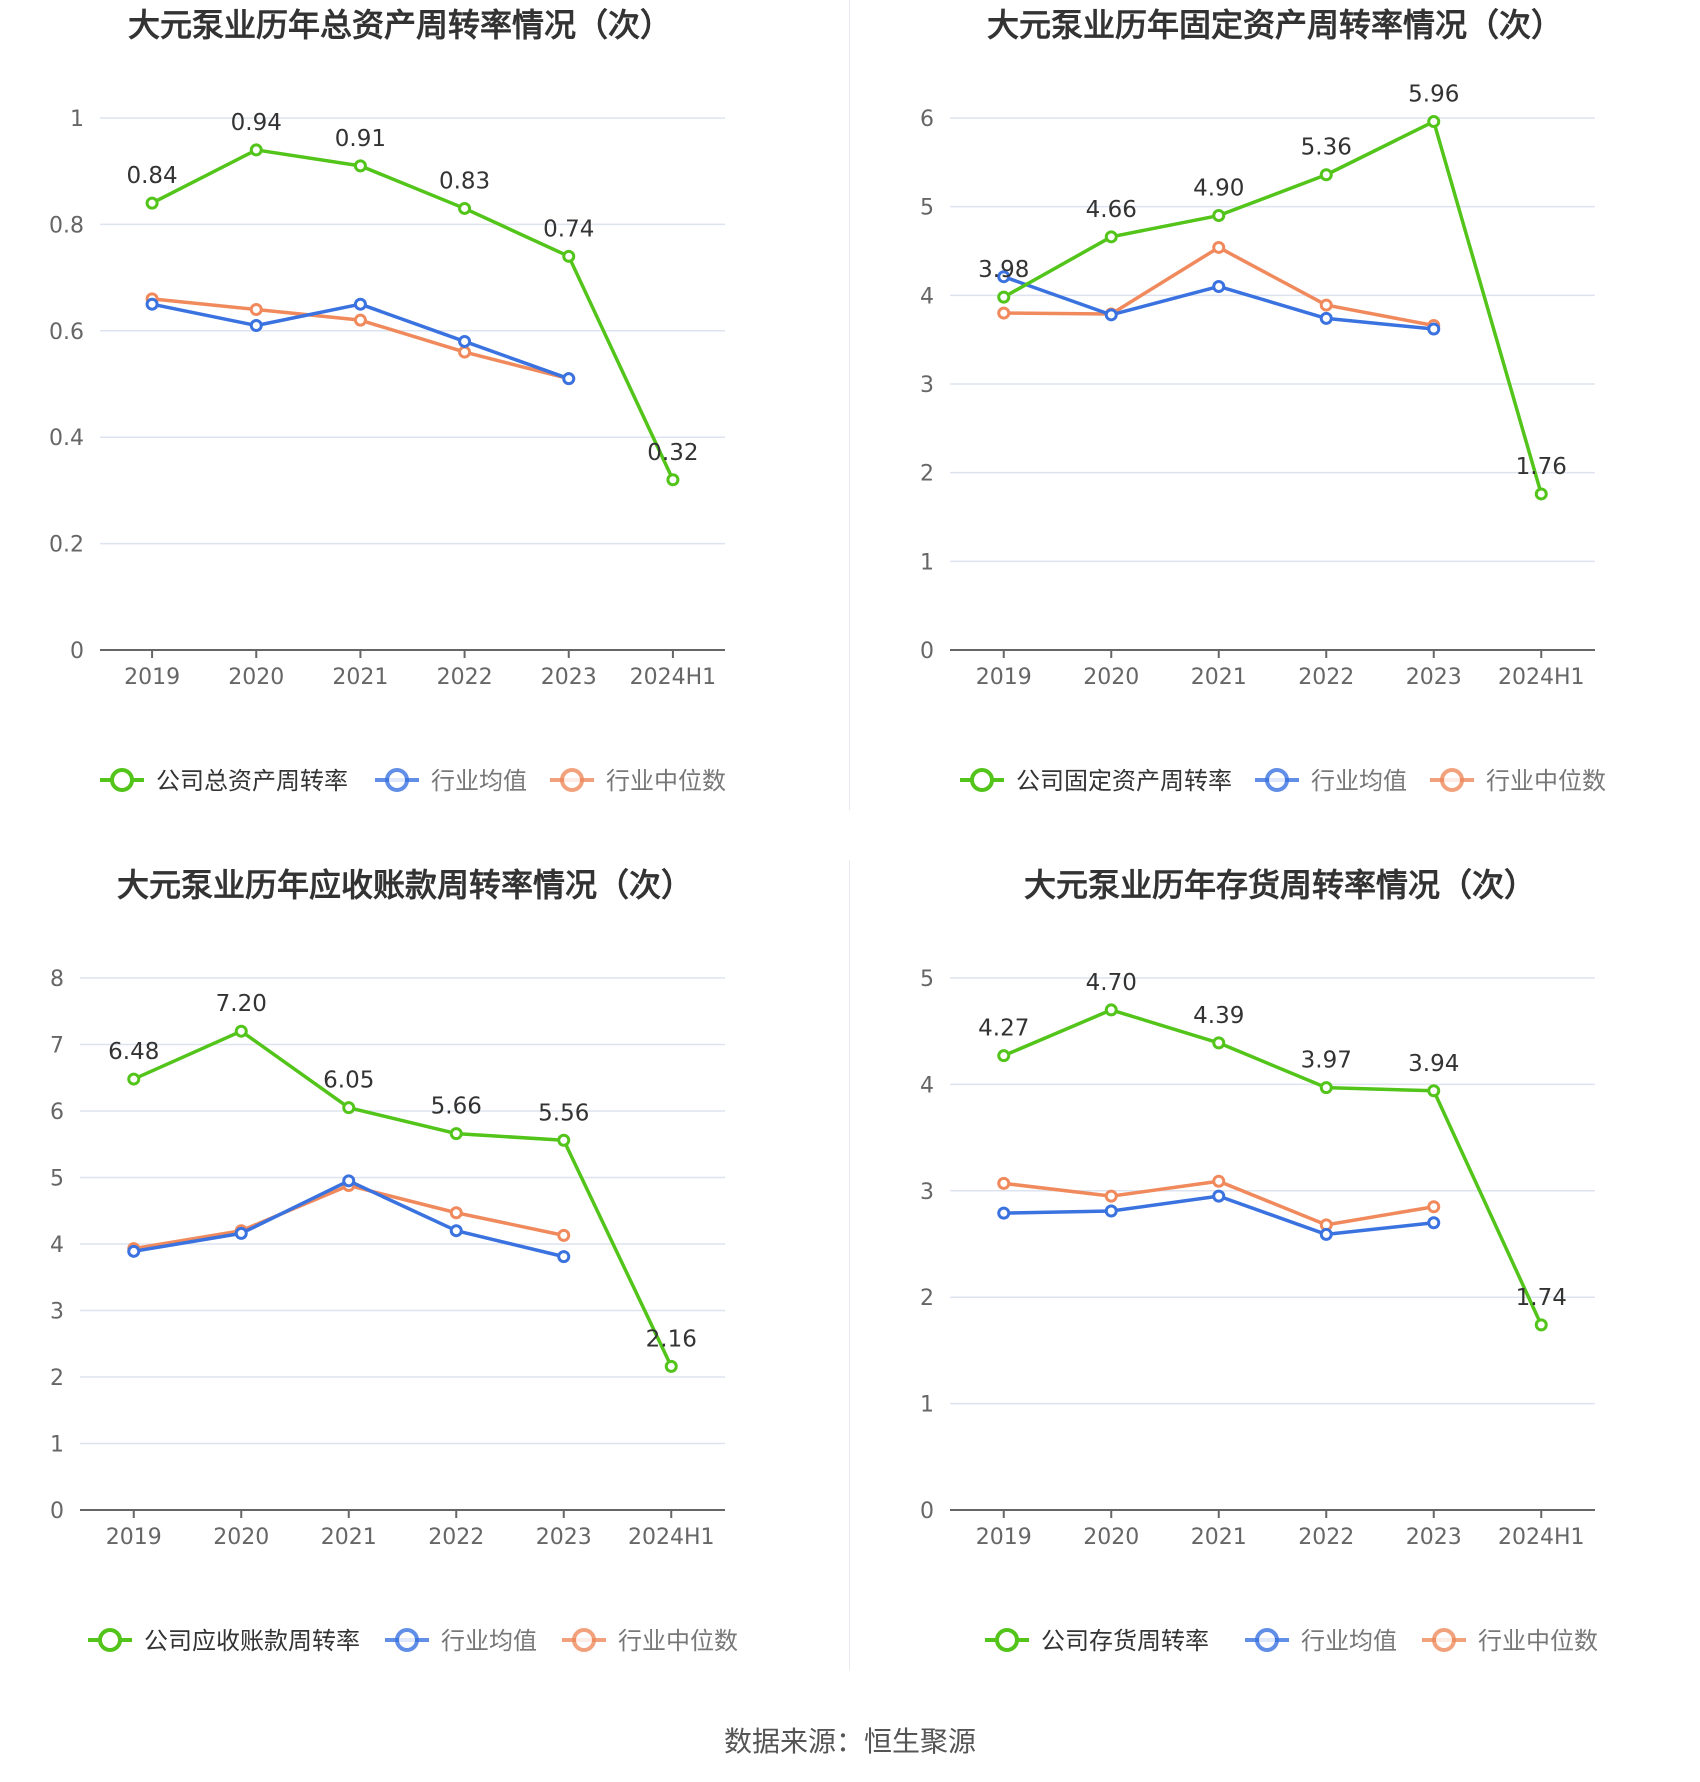 This screenshot has height=1782, width=1700. Describe the element at coordinates (66, 545) in the screenshot. I see `y-tick-label: 0.2` at that location.